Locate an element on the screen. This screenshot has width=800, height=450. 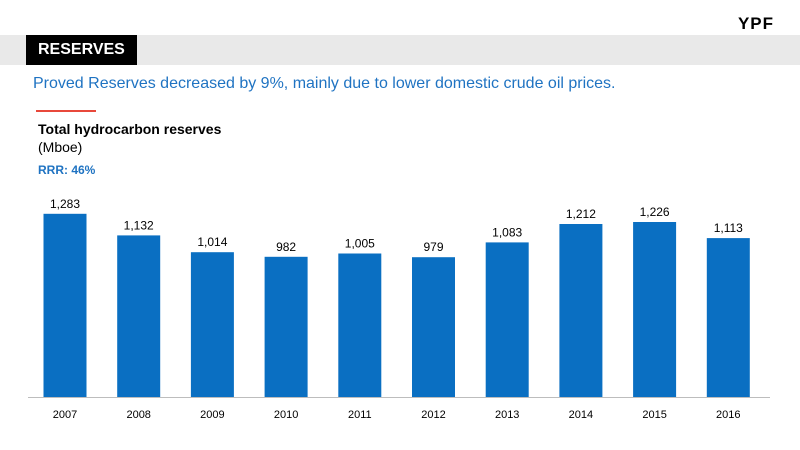
x-tick-2016: 2016 is located at coordinates (728, 415).